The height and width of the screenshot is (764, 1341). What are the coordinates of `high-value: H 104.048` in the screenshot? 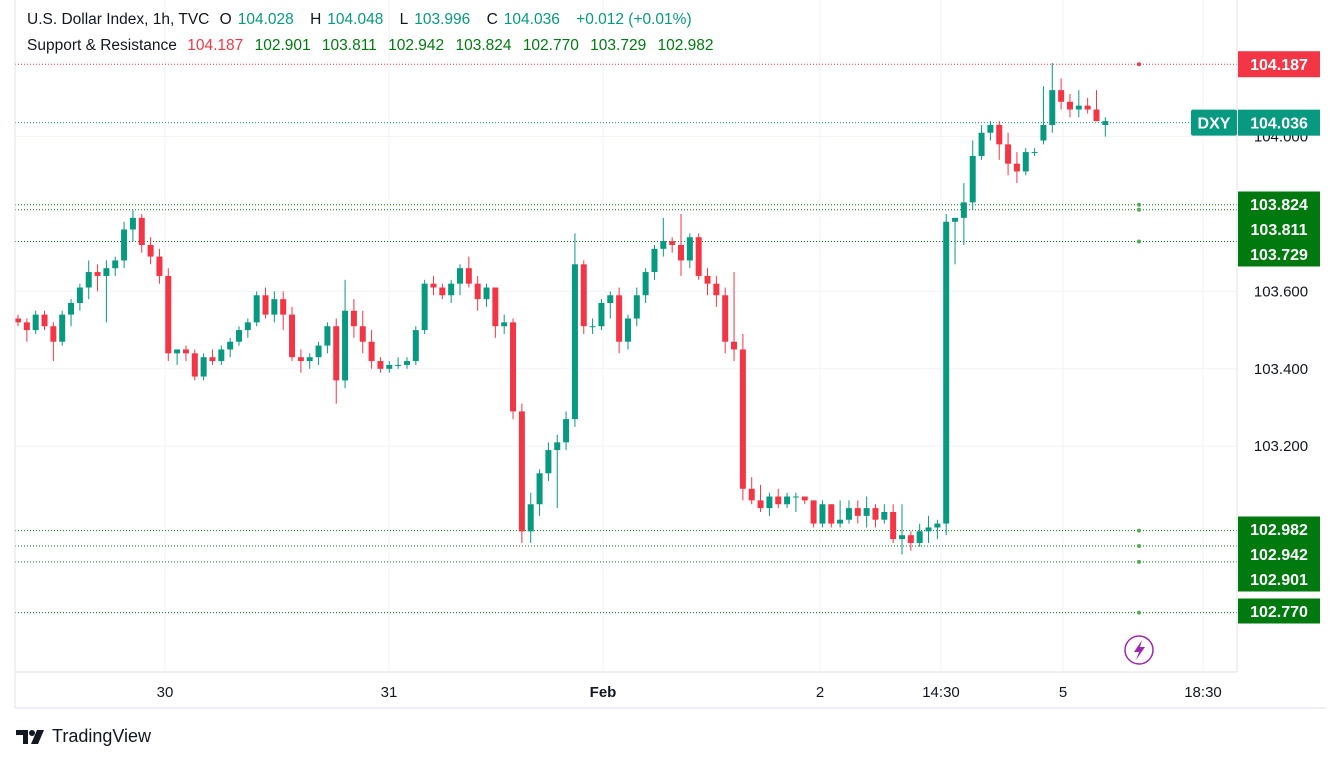 It's located at (347, 19).